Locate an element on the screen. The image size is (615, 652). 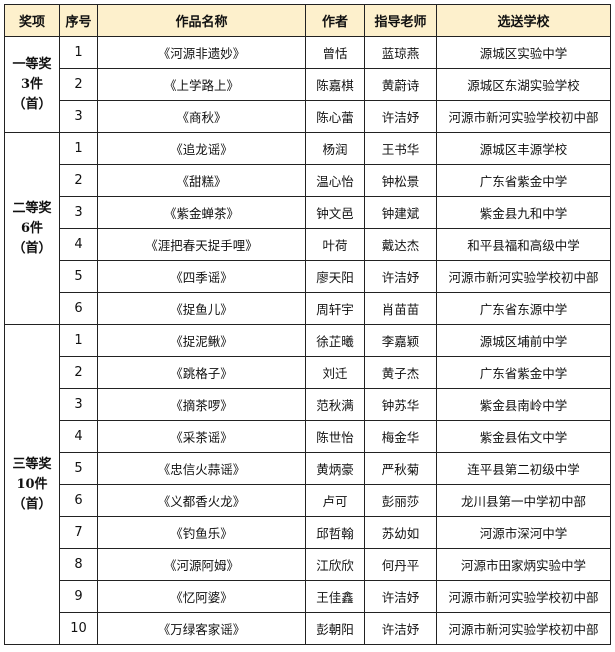
teacher-cell: 何丹平 is located at coordinates (400, 564).